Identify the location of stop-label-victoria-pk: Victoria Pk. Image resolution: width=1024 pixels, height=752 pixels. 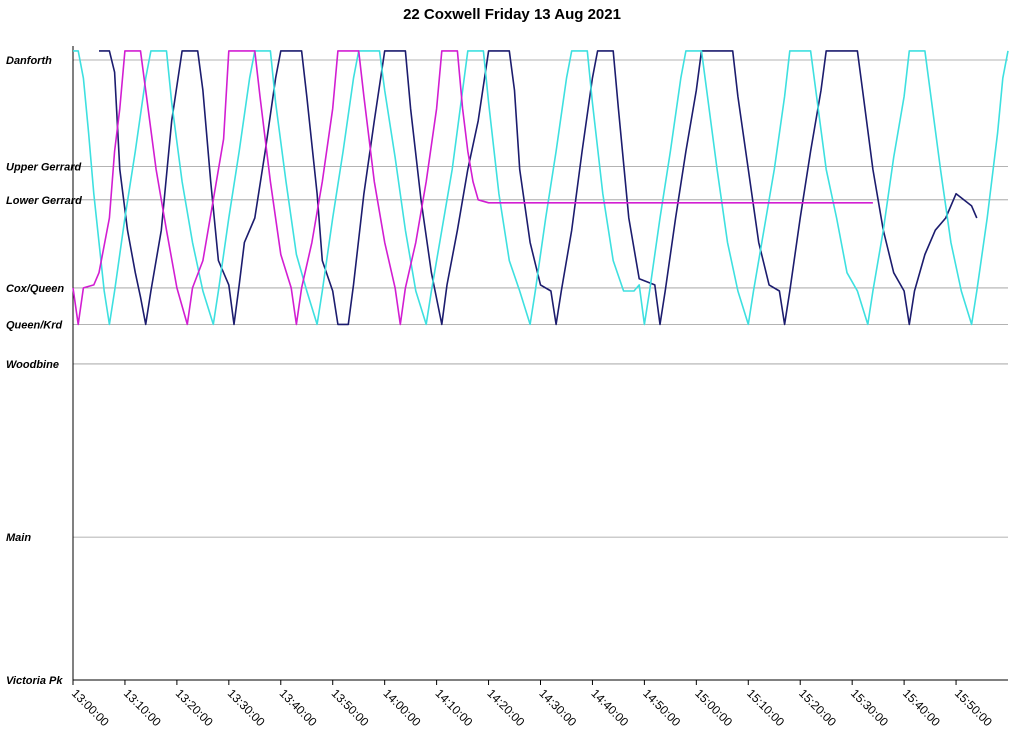
(34, 681).